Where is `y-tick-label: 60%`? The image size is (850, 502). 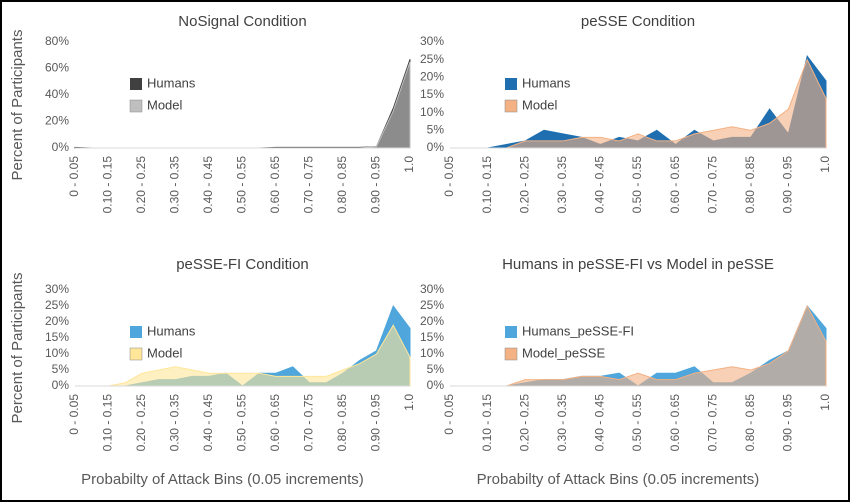
y-tick-label: 60% is located at coordinates (57, 68).